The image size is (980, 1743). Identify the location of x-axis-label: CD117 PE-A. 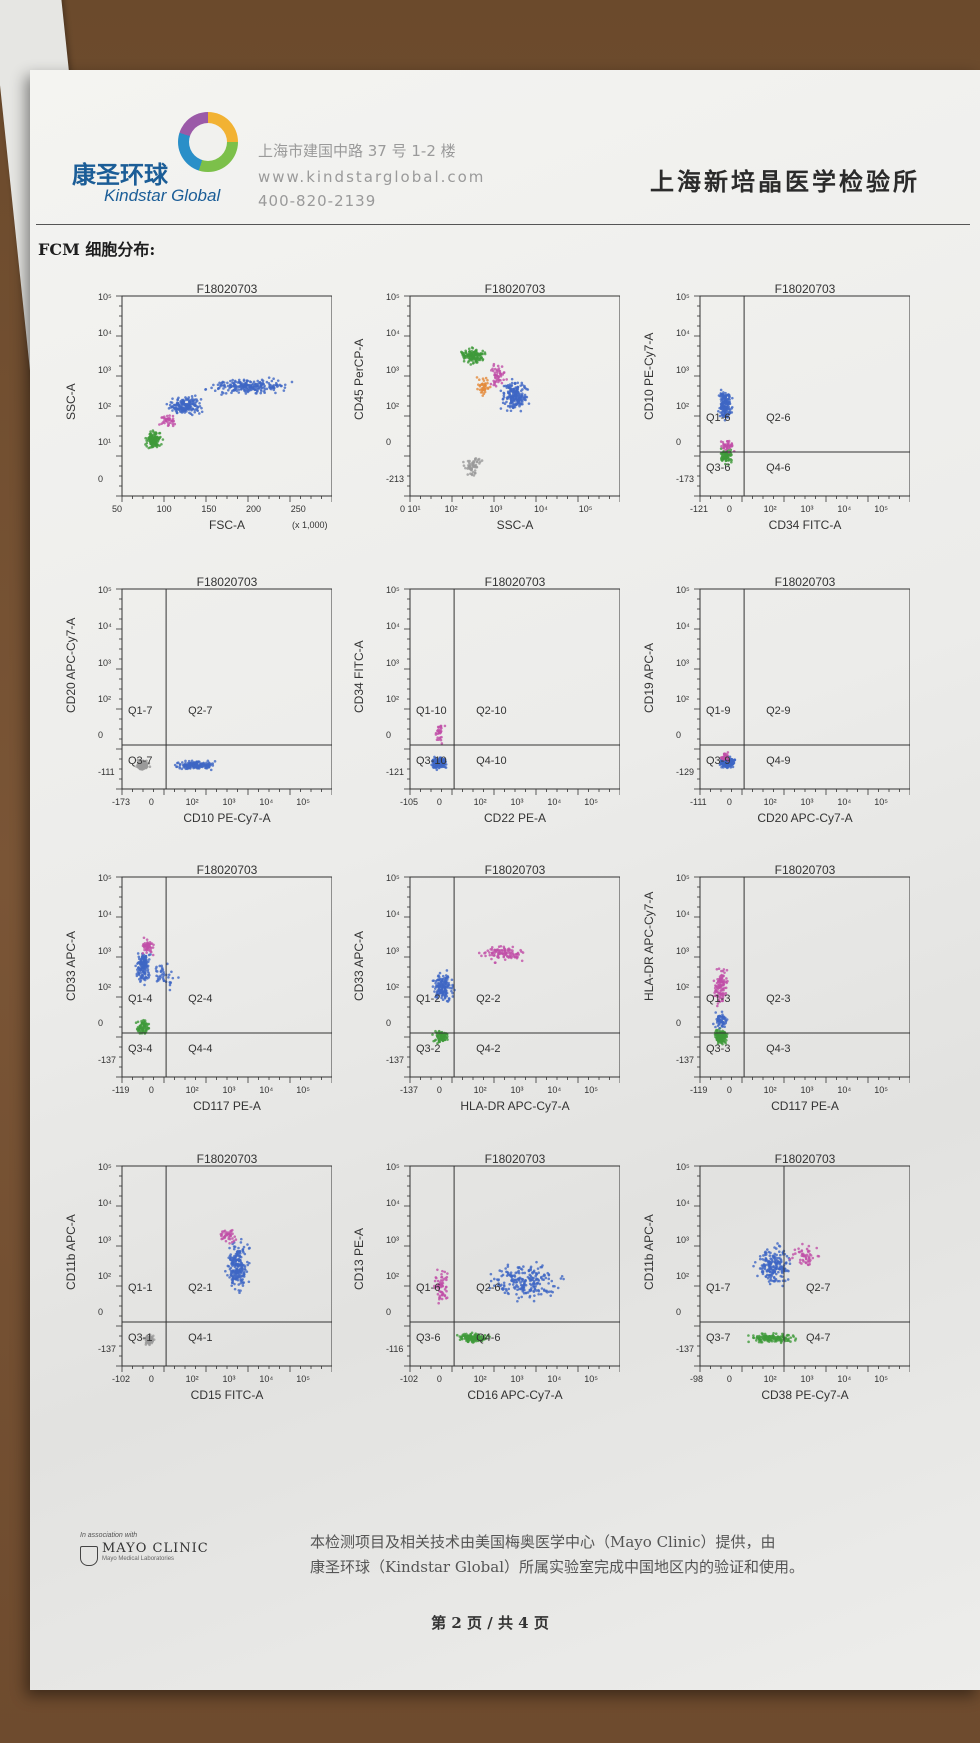
(227, 1106).